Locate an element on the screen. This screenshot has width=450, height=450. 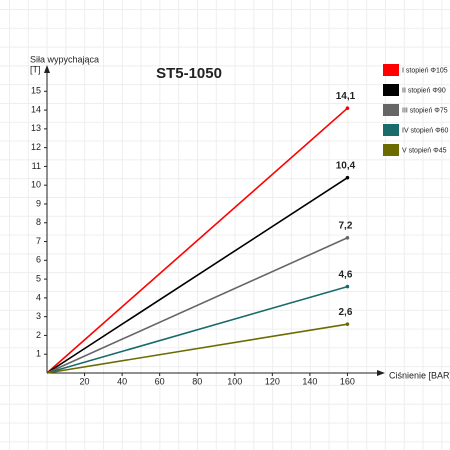
y-tick-label: 9 is located at coordinates (38, 203).